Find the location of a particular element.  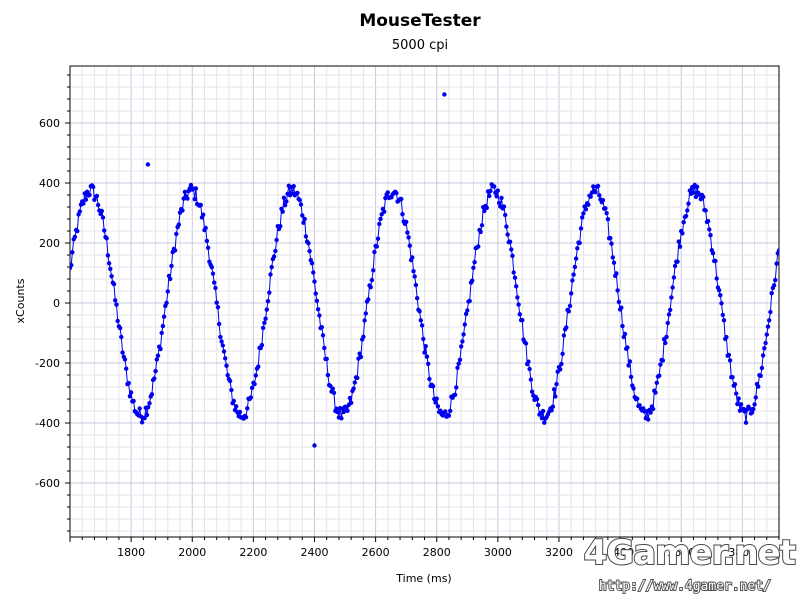

y-tick-label: 200 is located at coordinates (49, 243).